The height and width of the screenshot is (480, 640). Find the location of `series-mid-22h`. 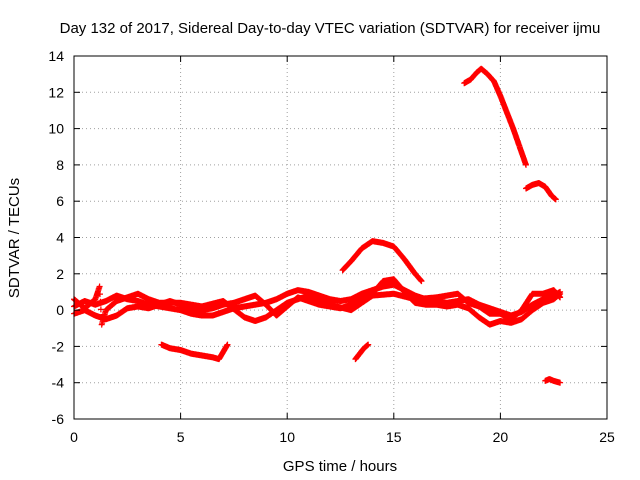

series-mid-22h is located at coordinates (541, 191).